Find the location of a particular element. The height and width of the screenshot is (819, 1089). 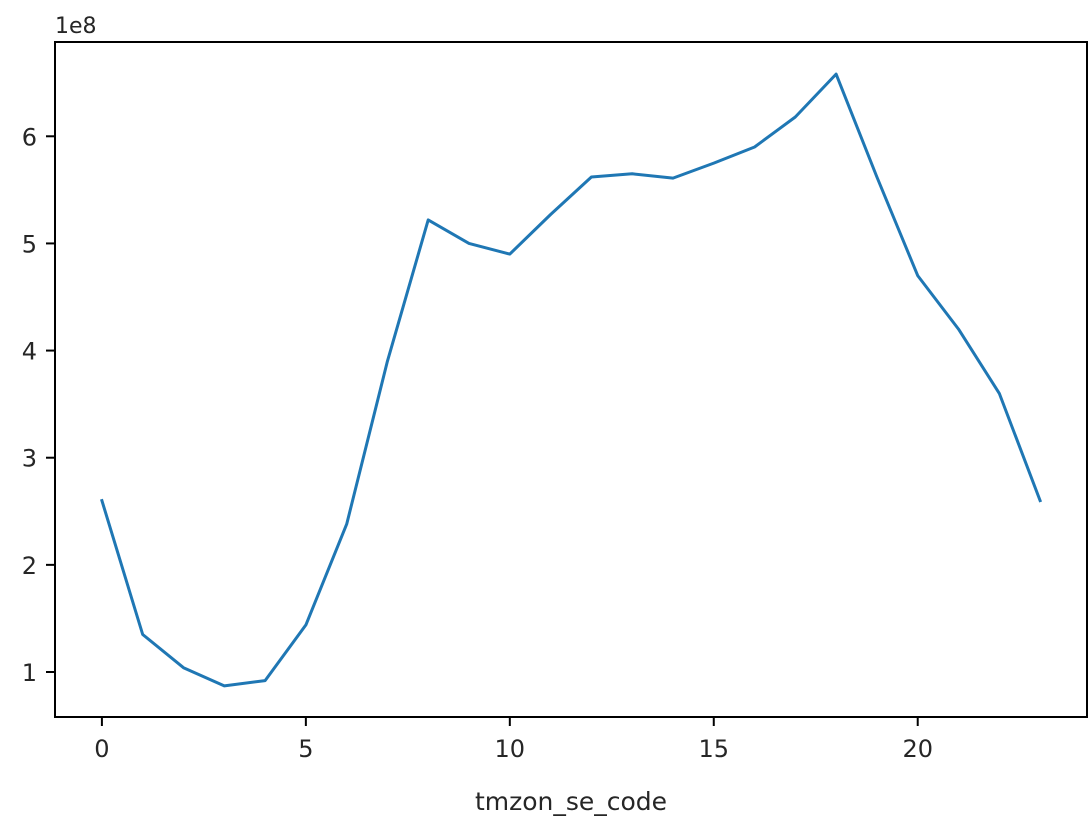

x-tick-label: 20 is located at coordinates (917, 749).